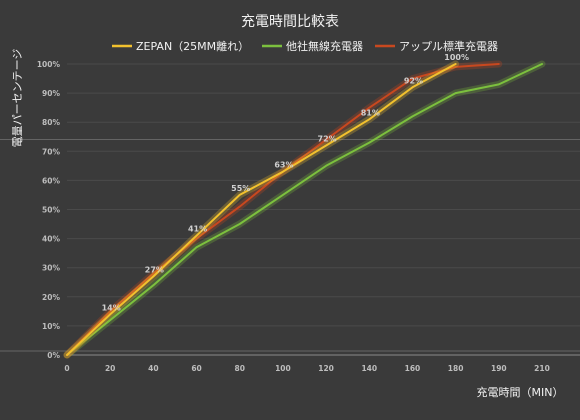 This screenshot has width=580, height=420. I want to click on x-tick-label: 40, so click(153, 368).